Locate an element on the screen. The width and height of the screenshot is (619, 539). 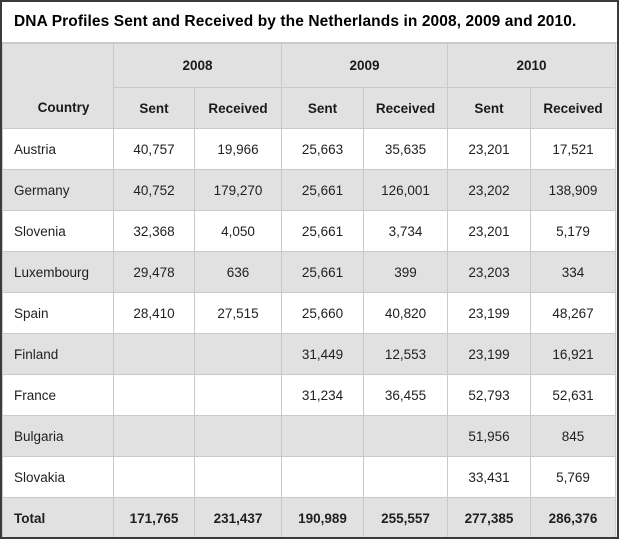
received-header-2009: Received is located at coordinates (406, 108).